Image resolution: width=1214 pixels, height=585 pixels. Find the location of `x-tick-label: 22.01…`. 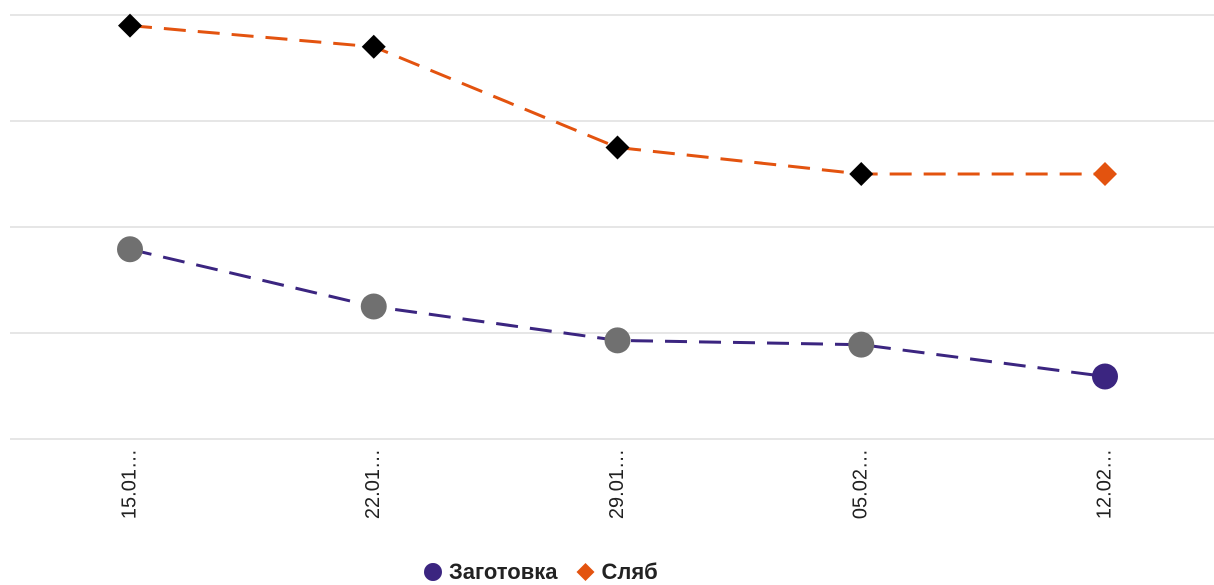

x-tick-label: 22.01… is located at coordinates (373, 484).